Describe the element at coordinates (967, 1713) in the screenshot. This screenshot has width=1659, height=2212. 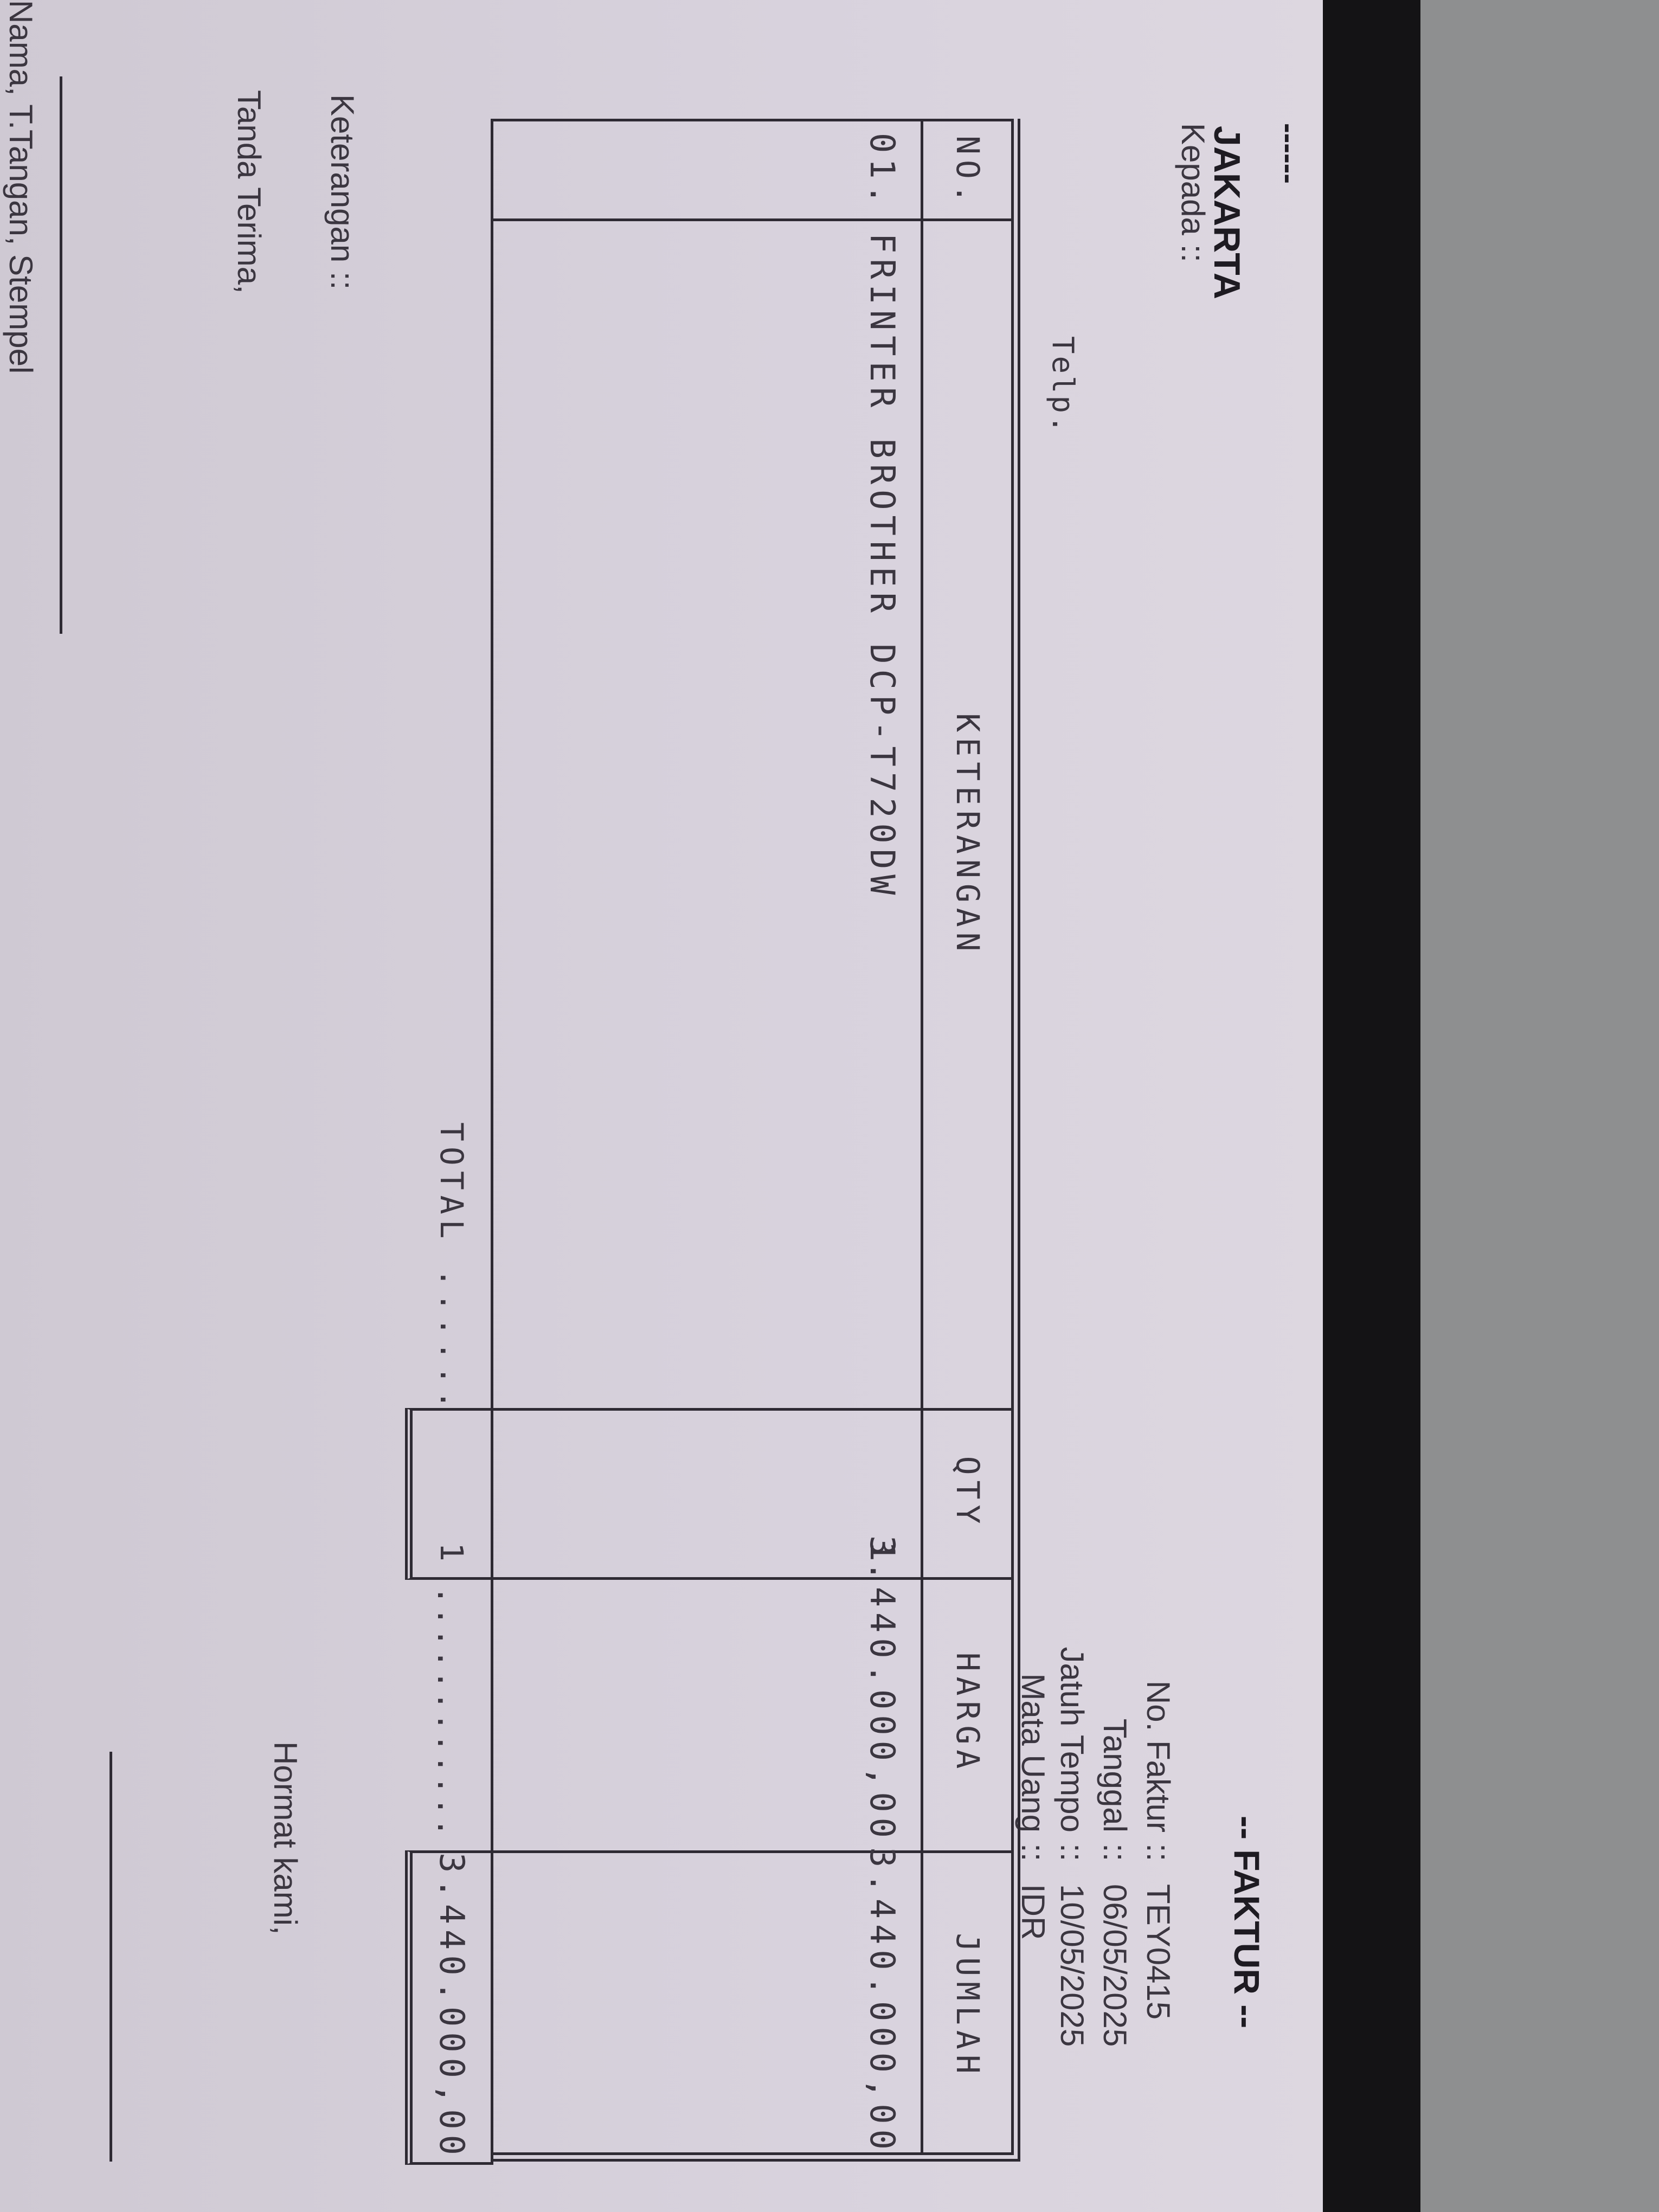
I see `col-header-price: HARGA` at that location.